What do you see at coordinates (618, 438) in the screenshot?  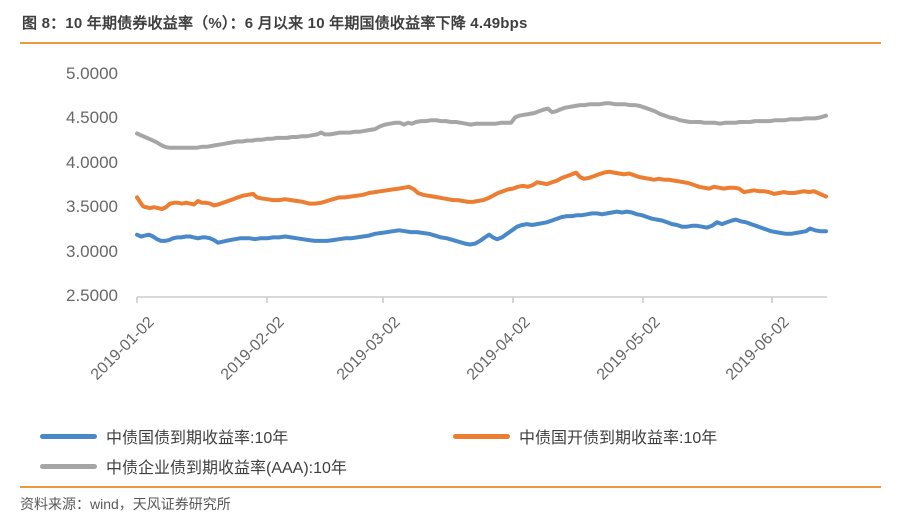 I see `legend-label-cdb: 中债国开债到期收益率:10年` at bounding box center [618, 438].